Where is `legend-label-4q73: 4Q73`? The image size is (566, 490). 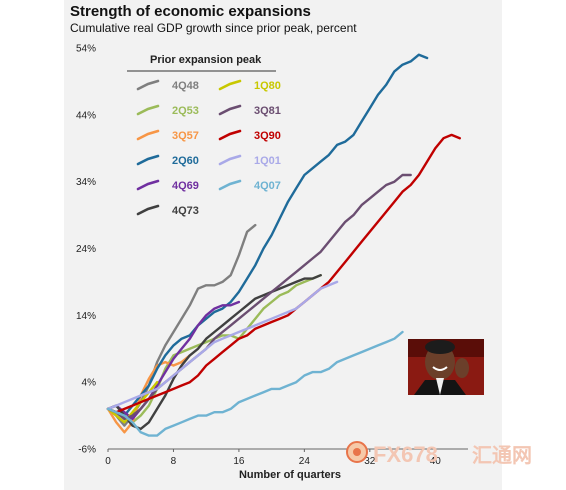 legend-label-4q73: 4Q73 is located at coordinates (185, 211).